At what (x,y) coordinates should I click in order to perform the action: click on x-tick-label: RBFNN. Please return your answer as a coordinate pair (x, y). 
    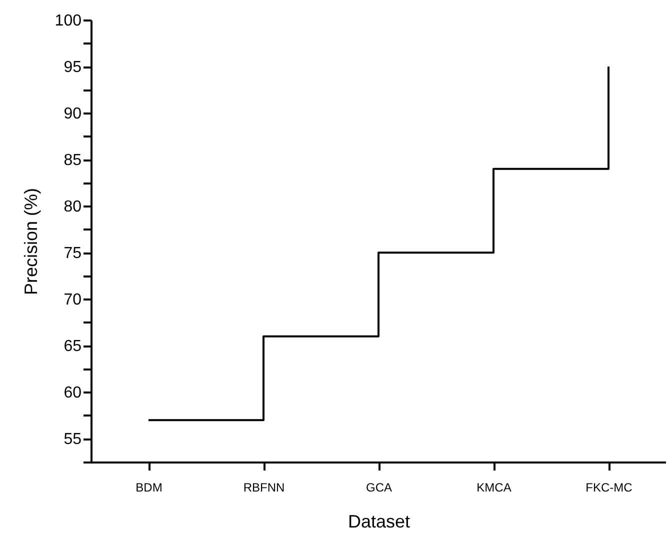
    Looking at the image, I should click on (264, 487).